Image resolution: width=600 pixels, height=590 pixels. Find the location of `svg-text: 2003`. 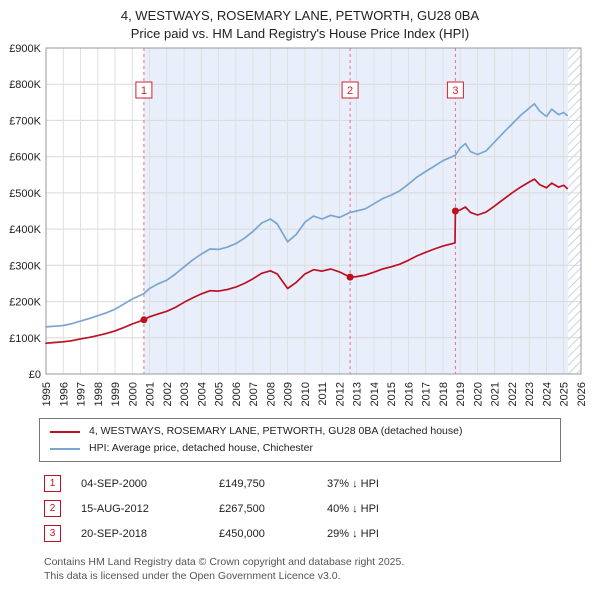

svg-text: 2003 is located at coordinates (185, 394).